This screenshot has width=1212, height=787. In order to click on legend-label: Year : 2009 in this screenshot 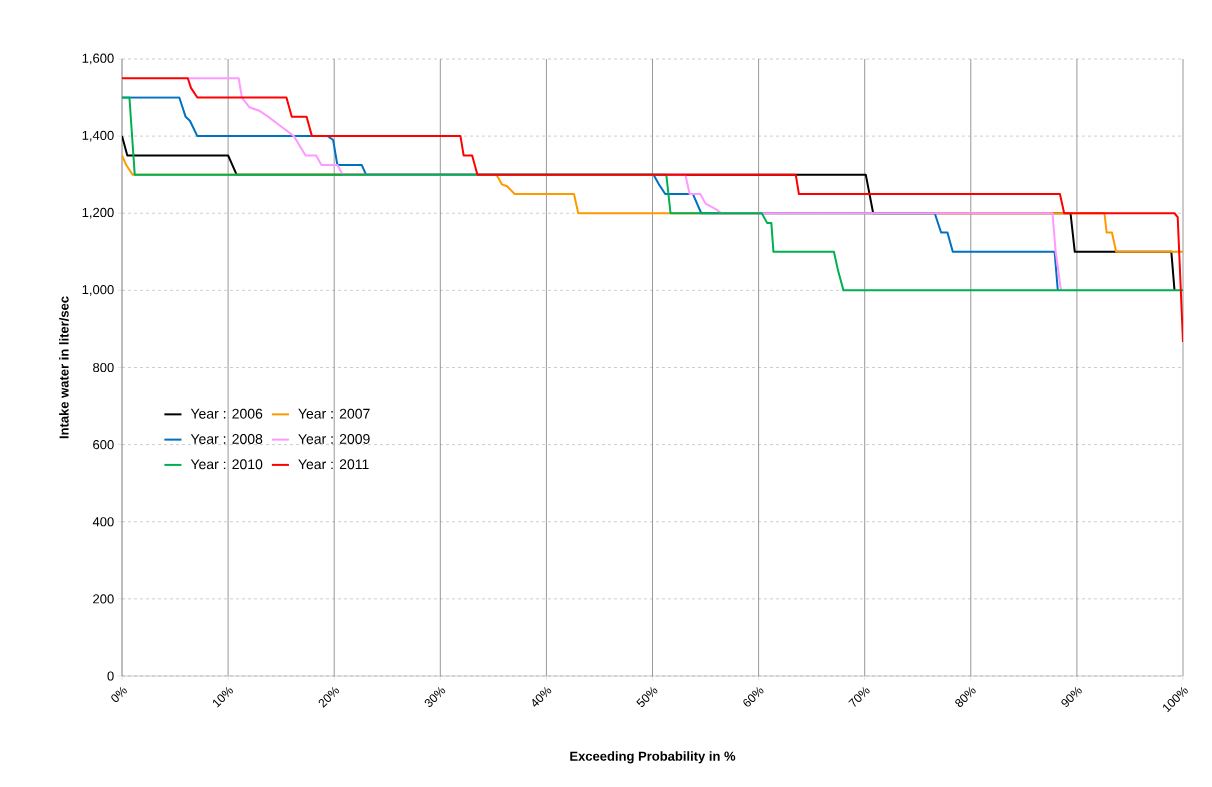, I will do `click(334, 438)`.